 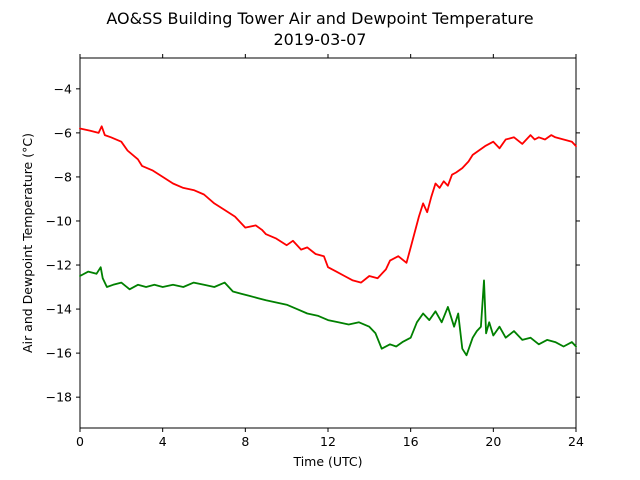 I want to click on x-tick-label: 4, so click(x=163, y=441).